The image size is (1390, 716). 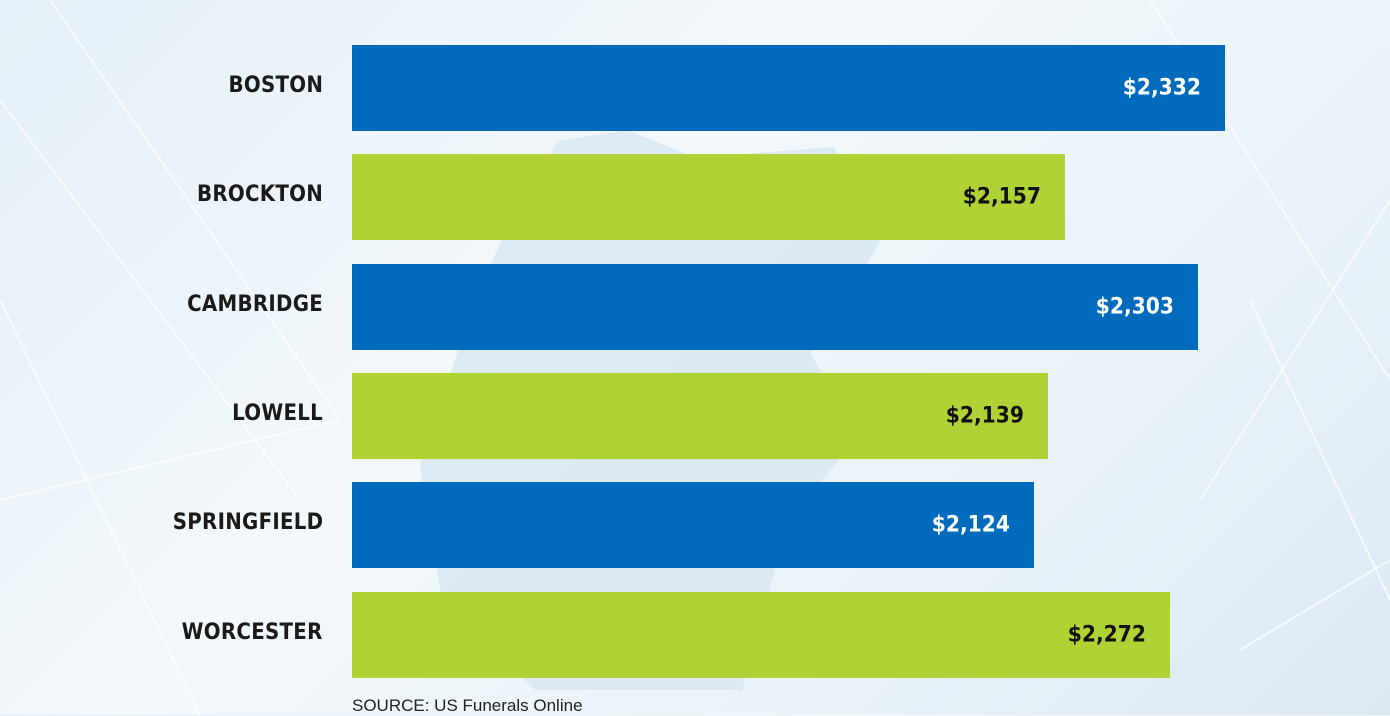 What do you see at coordinates (693, 525) in the screenshot?
I see `bar: $2,124` at bounding box center [693, 525].